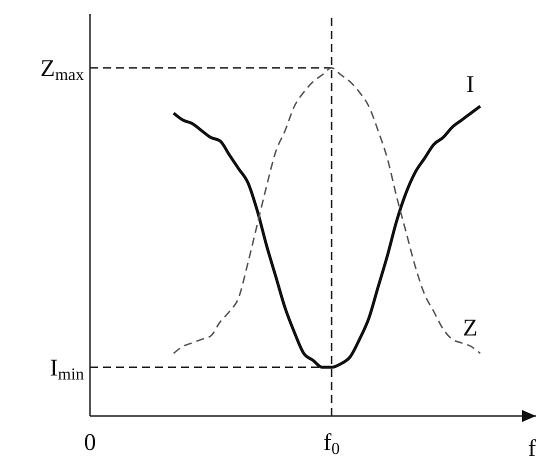 The width and height of the screenshot is (536, 462). I want to click on x-tick-label: f$_{0}$, so click(331, 444).